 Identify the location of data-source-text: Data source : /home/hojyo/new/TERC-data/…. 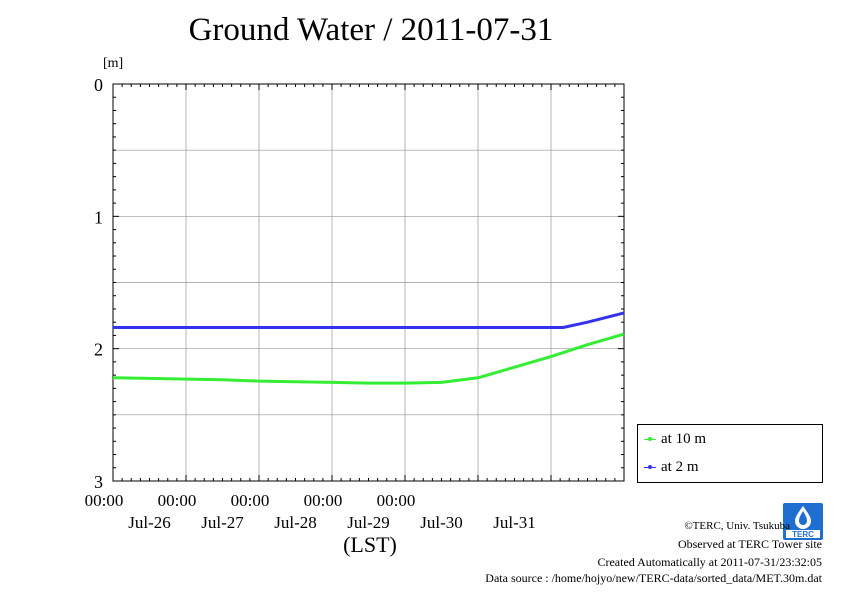
(653, 578).